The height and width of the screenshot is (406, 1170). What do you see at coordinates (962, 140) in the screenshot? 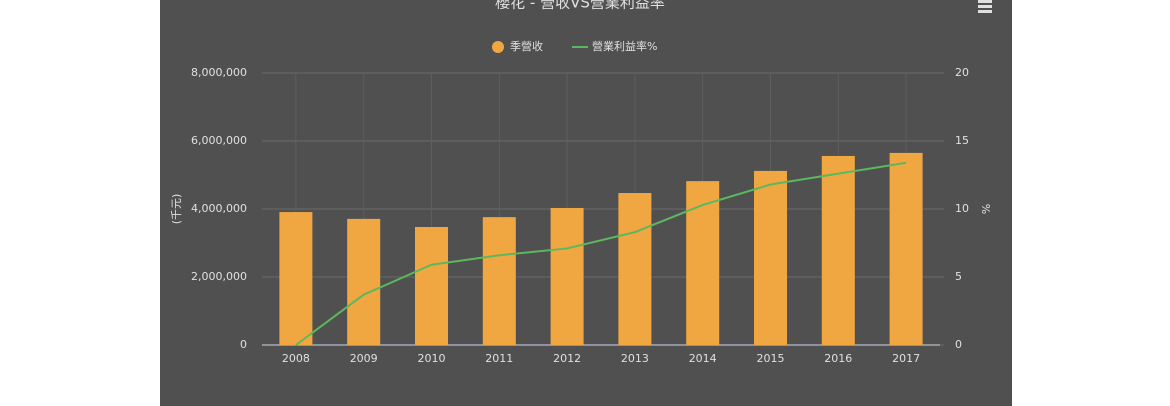
I see `y2-tick-label: 15` at bounding box center [962, 140].